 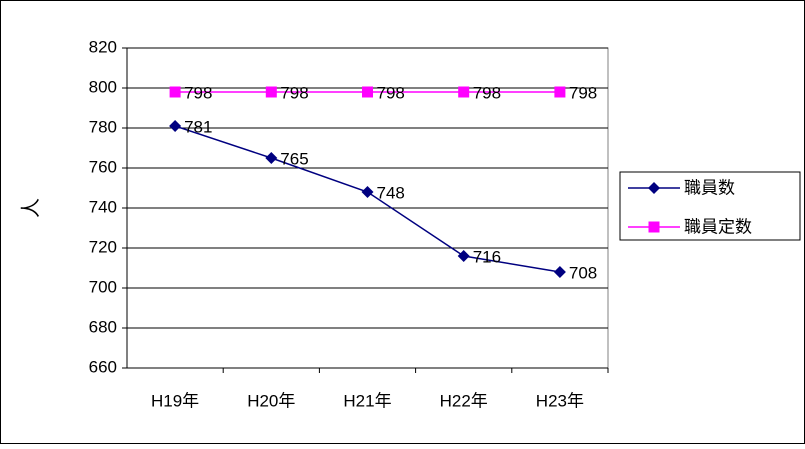 What do you see at coordinates (583, 272) in the screenshot?
I see `data-label: 708` at bounding box center [583, 272].